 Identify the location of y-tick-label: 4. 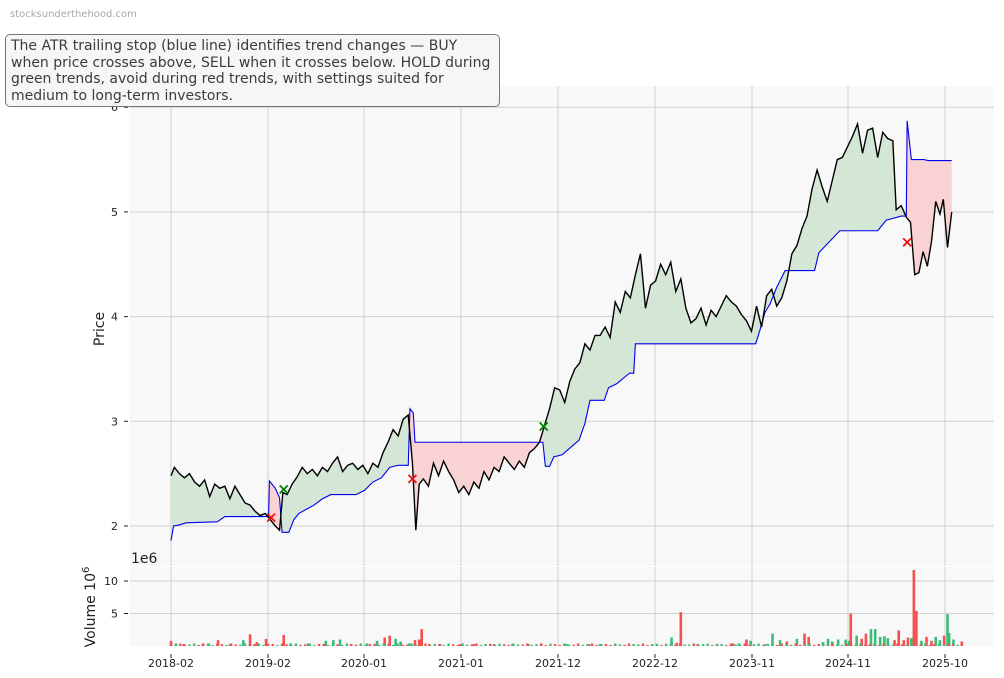
(114, 317).